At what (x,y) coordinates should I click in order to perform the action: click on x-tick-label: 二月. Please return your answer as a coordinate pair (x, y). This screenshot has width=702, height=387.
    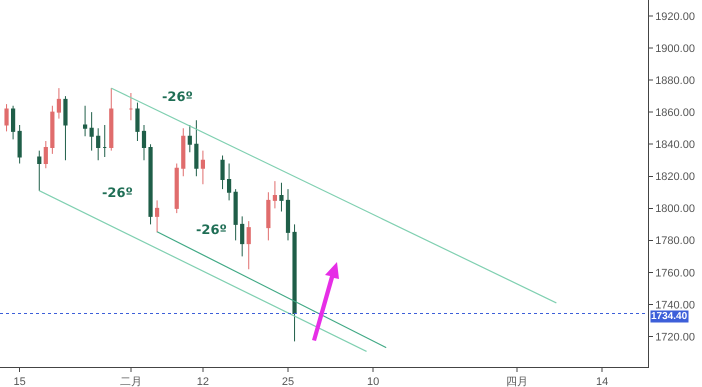
    Looking at the image, I should click on (131, 381).